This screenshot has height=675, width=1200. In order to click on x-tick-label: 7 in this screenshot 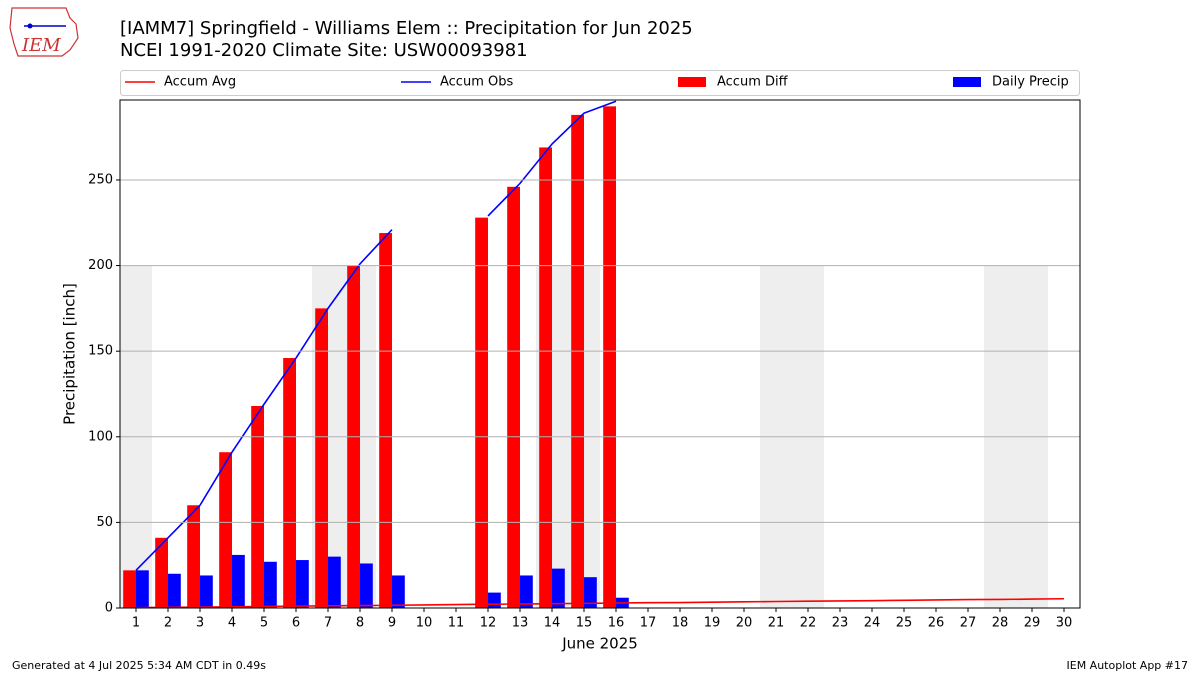, I will do `click(328, 623)`.